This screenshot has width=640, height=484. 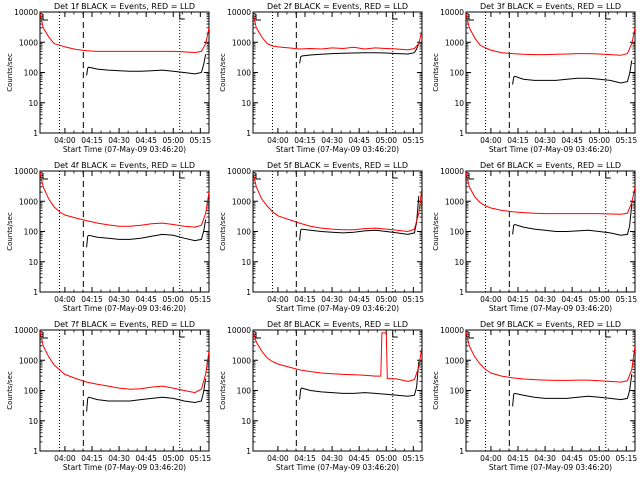 What do you see at coordinates (124, 324) in the screenshot?
I see `panel-title: Det 7f BLACK = Events, RED = LLD` at bounding box center [124, 324].